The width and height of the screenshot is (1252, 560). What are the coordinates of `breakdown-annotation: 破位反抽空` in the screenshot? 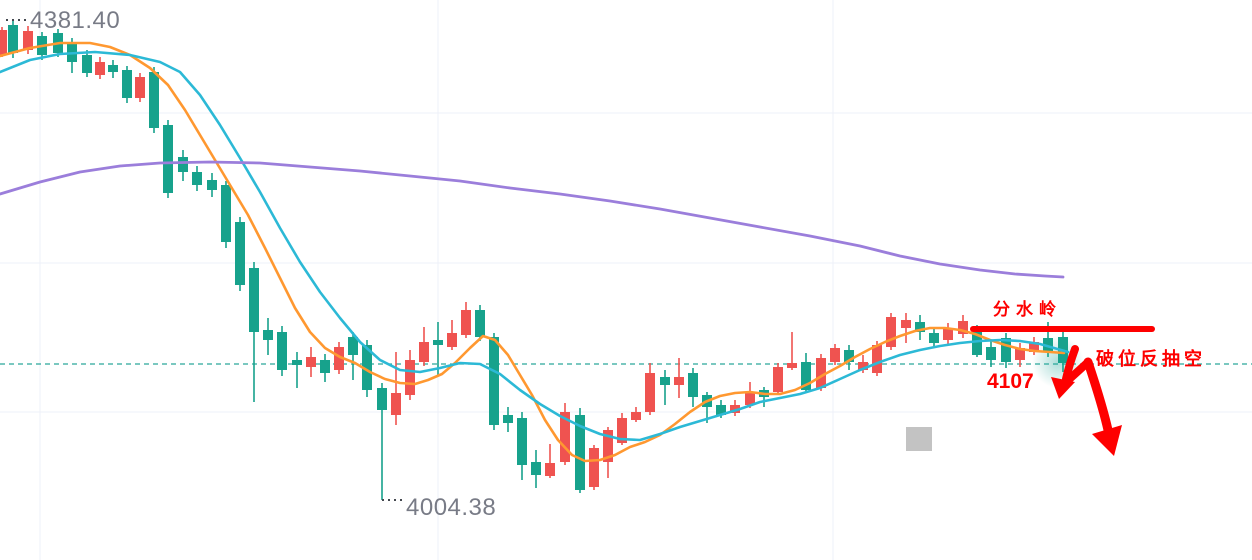 It's located at (1151, 359).